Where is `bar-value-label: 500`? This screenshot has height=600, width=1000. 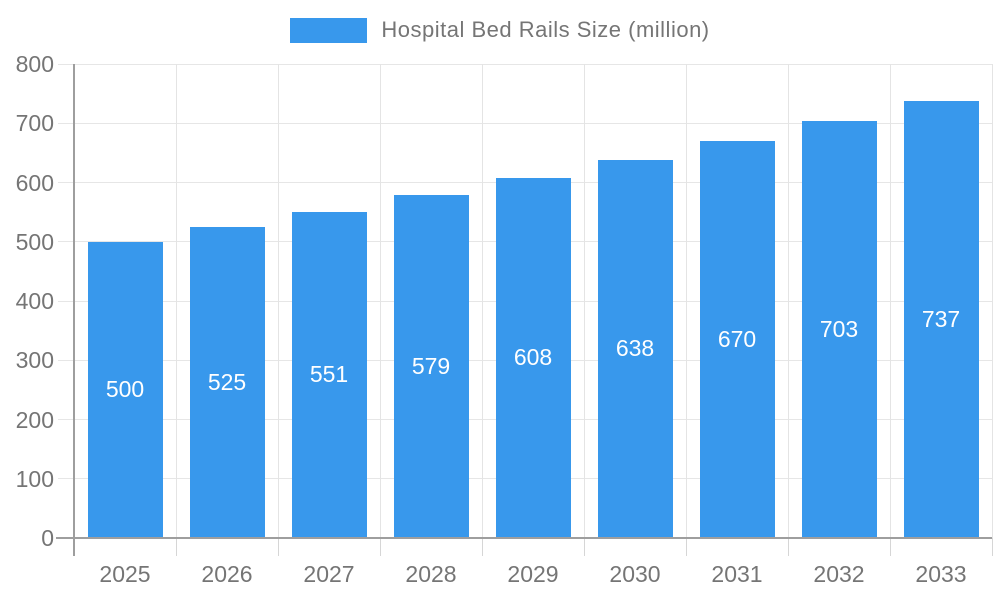
bar-value-label: 500 is located at coordinates (125, 389).